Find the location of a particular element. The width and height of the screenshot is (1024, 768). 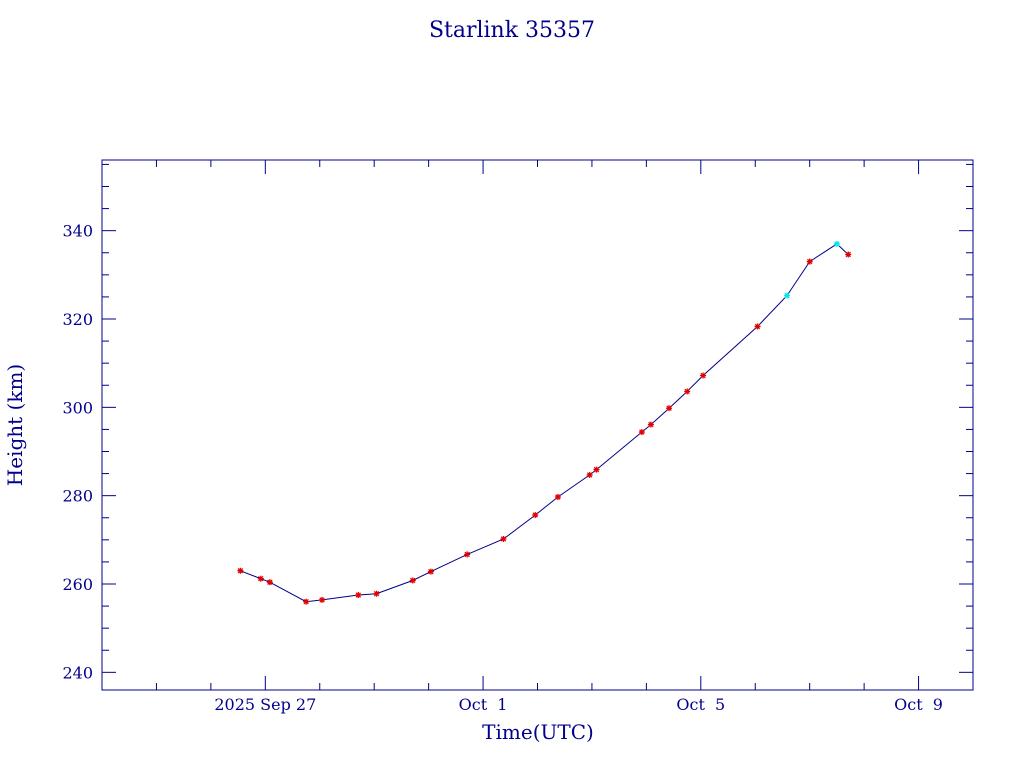

y-tick-label: 340 is located at coordinates (77, 231).